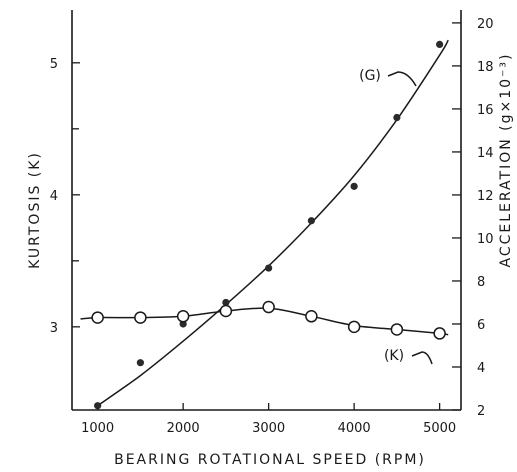  Describe the element at coordinates (506, 159) in the screenshot. I see `right-axis-title: ACCELERATION (g×10⁻³)` at that location.